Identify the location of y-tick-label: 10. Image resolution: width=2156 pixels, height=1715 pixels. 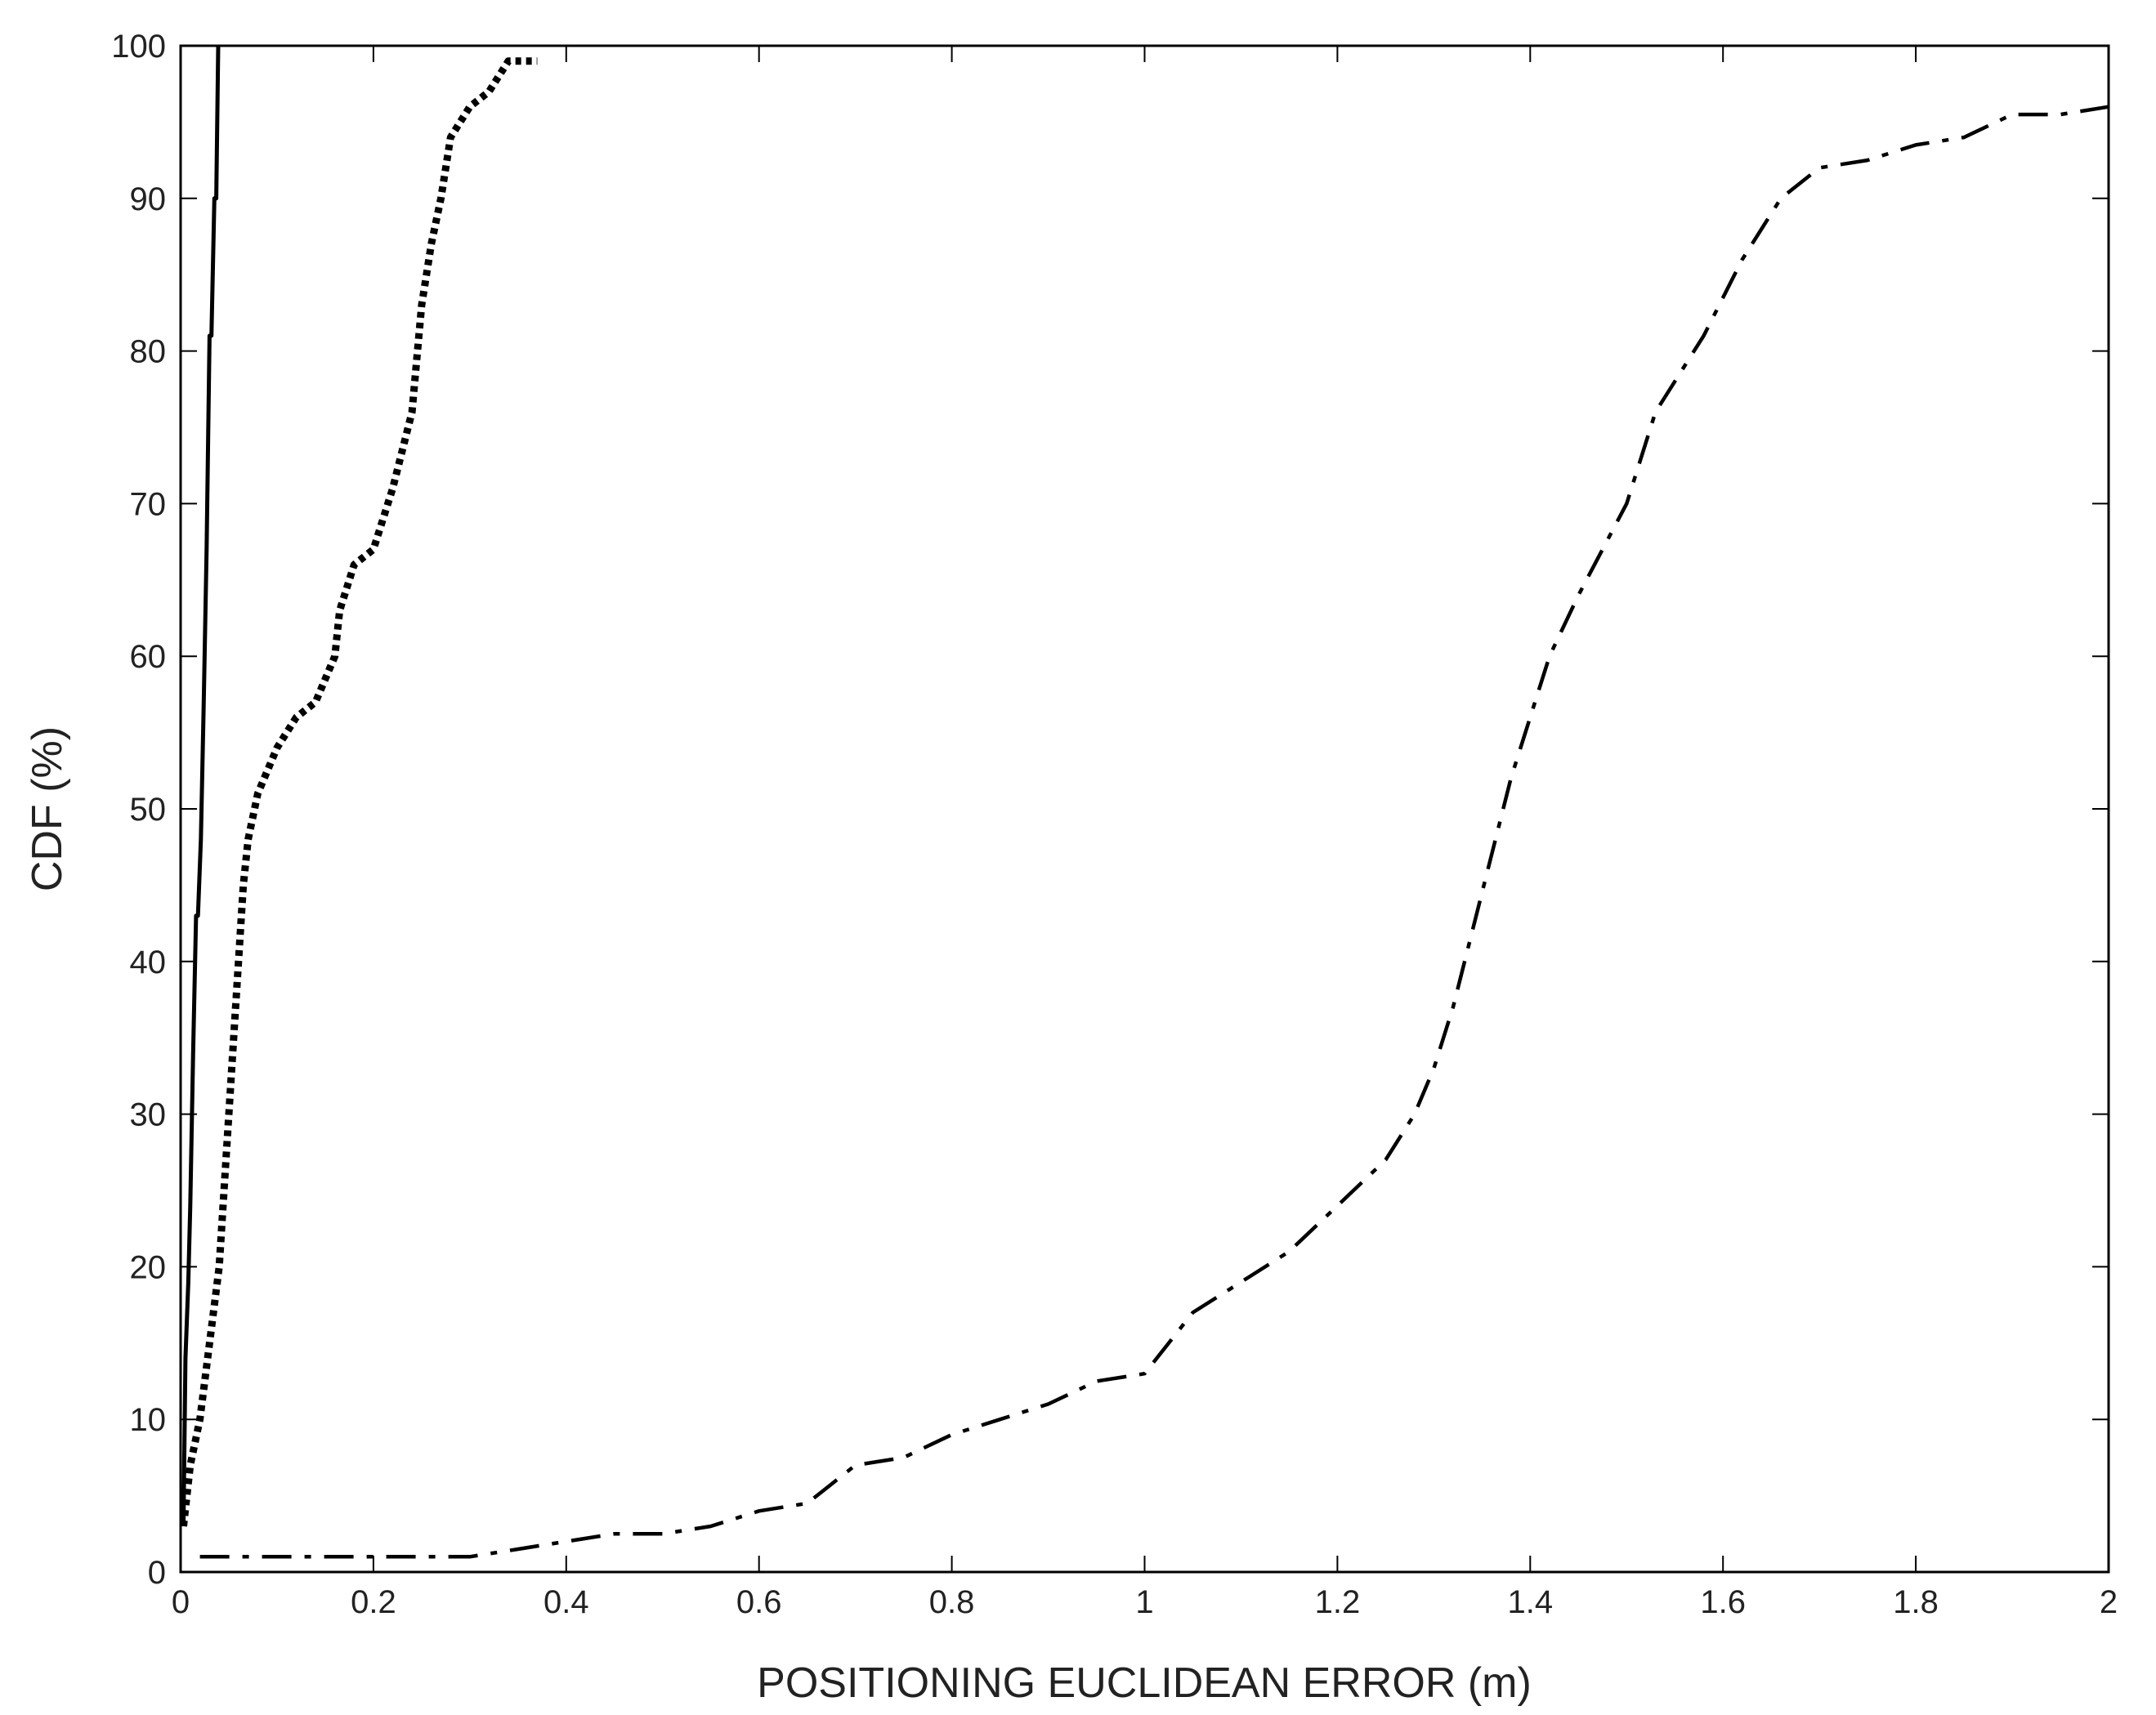
(148, 1420).